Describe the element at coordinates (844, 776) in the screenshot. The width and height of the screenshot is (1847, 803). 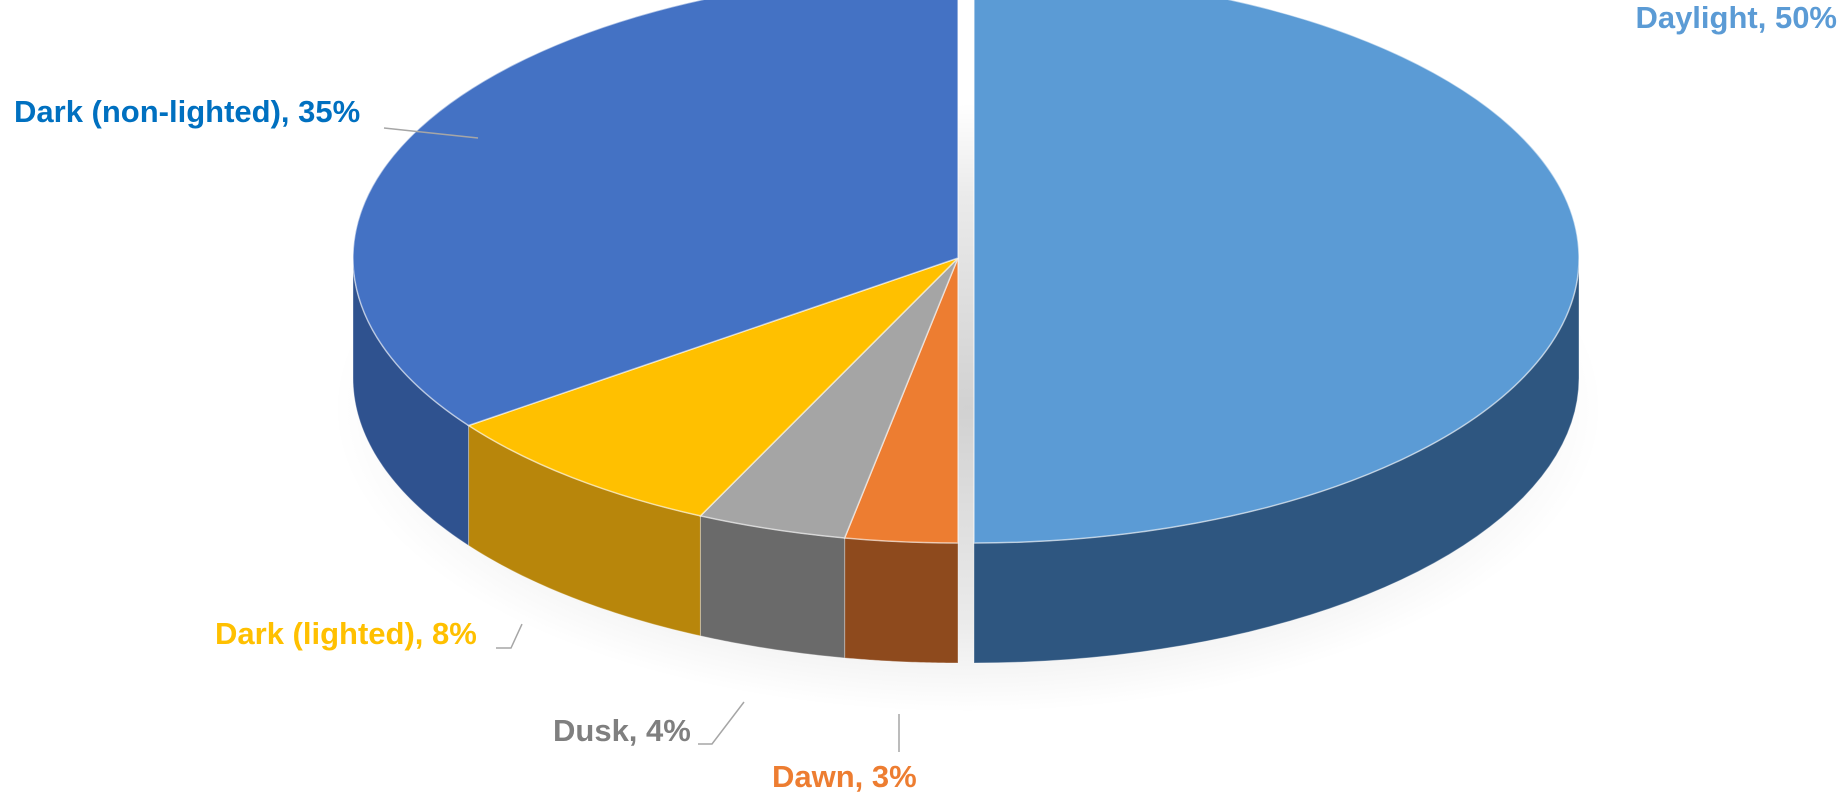
I see `data-label-dawn: Dawn, 3%` at that location.